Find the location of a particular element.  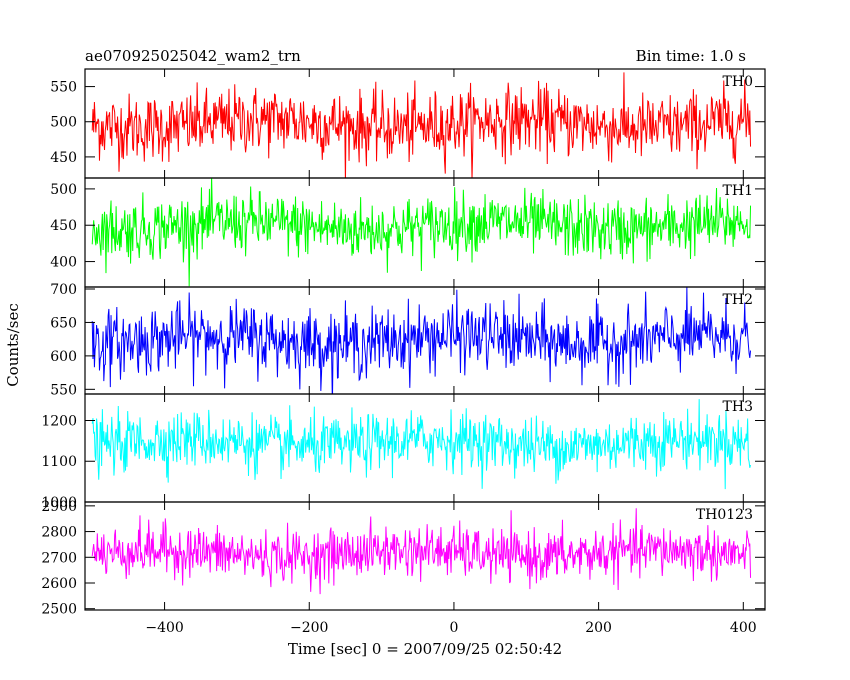

x-axis-label: Time [sec] 0 = 2007/09/25 02:50:42 is located at coordinates (425, 649).